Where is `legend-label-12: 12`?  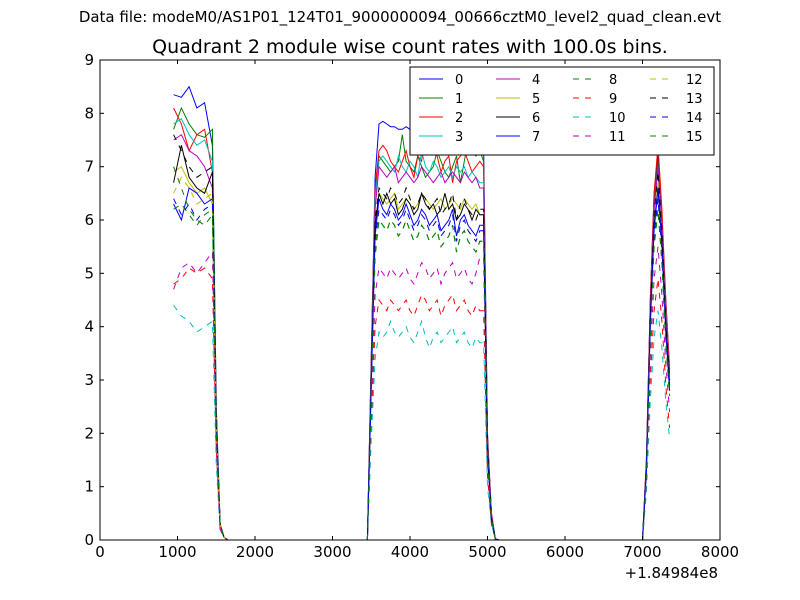
legend-label-12: 12 is located at coordinates (694, 80).